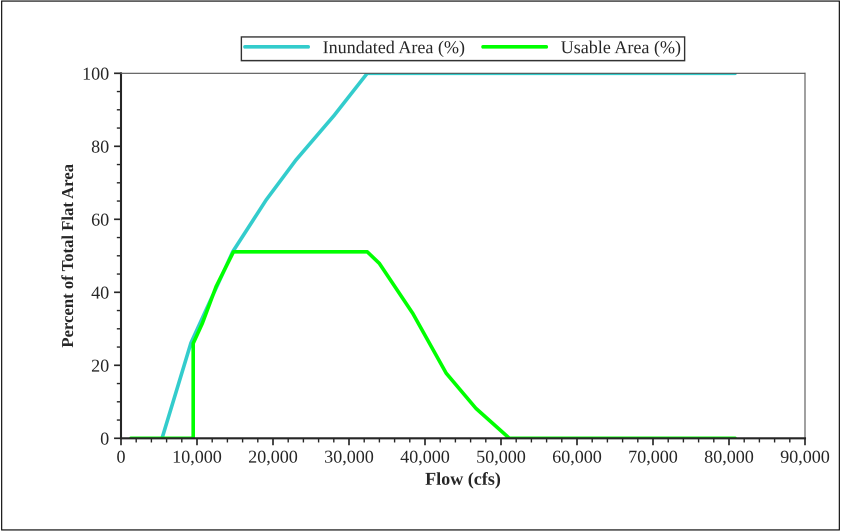  What do you see at coordinates (462, 480) in the screenshot?
I see `x-axis-title: Flow (cfs)` at bounding box center [462, 480].